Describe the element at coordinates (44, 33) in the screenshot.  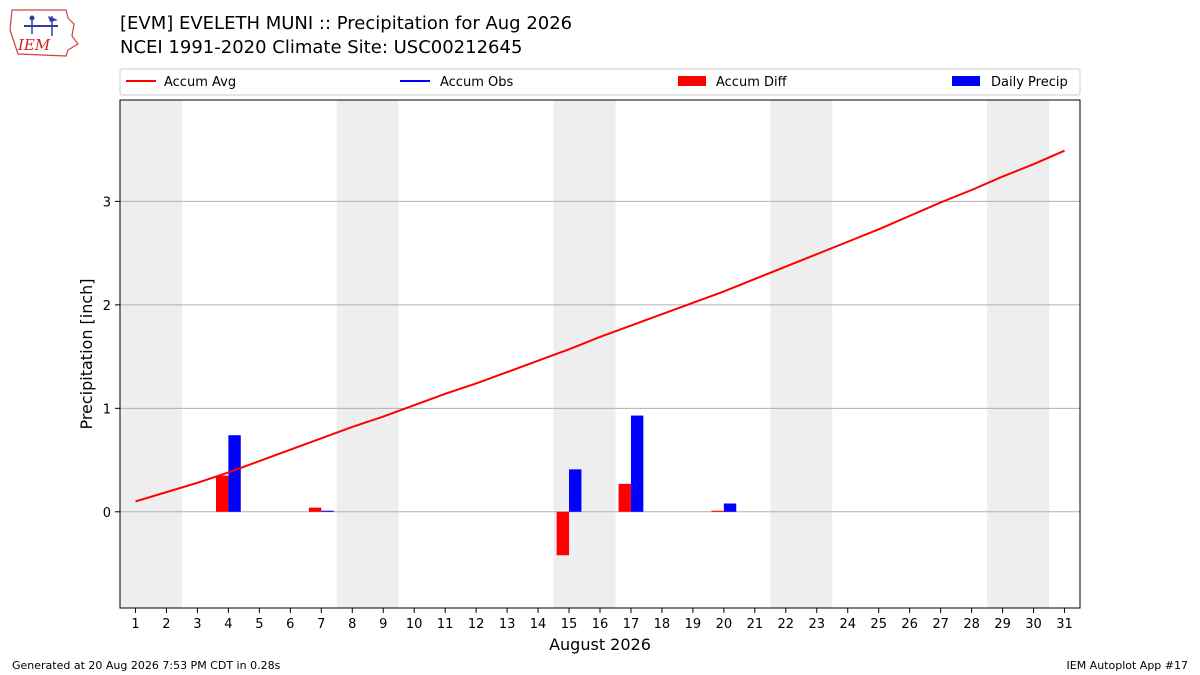
I see `iem-logo: IEM` at that location.